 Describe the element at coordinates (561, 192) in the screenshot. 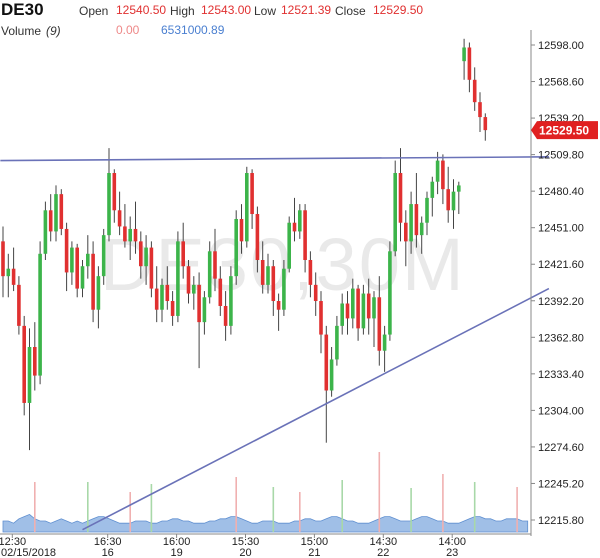

I see `price-tick-label: 12480.40` at that location.